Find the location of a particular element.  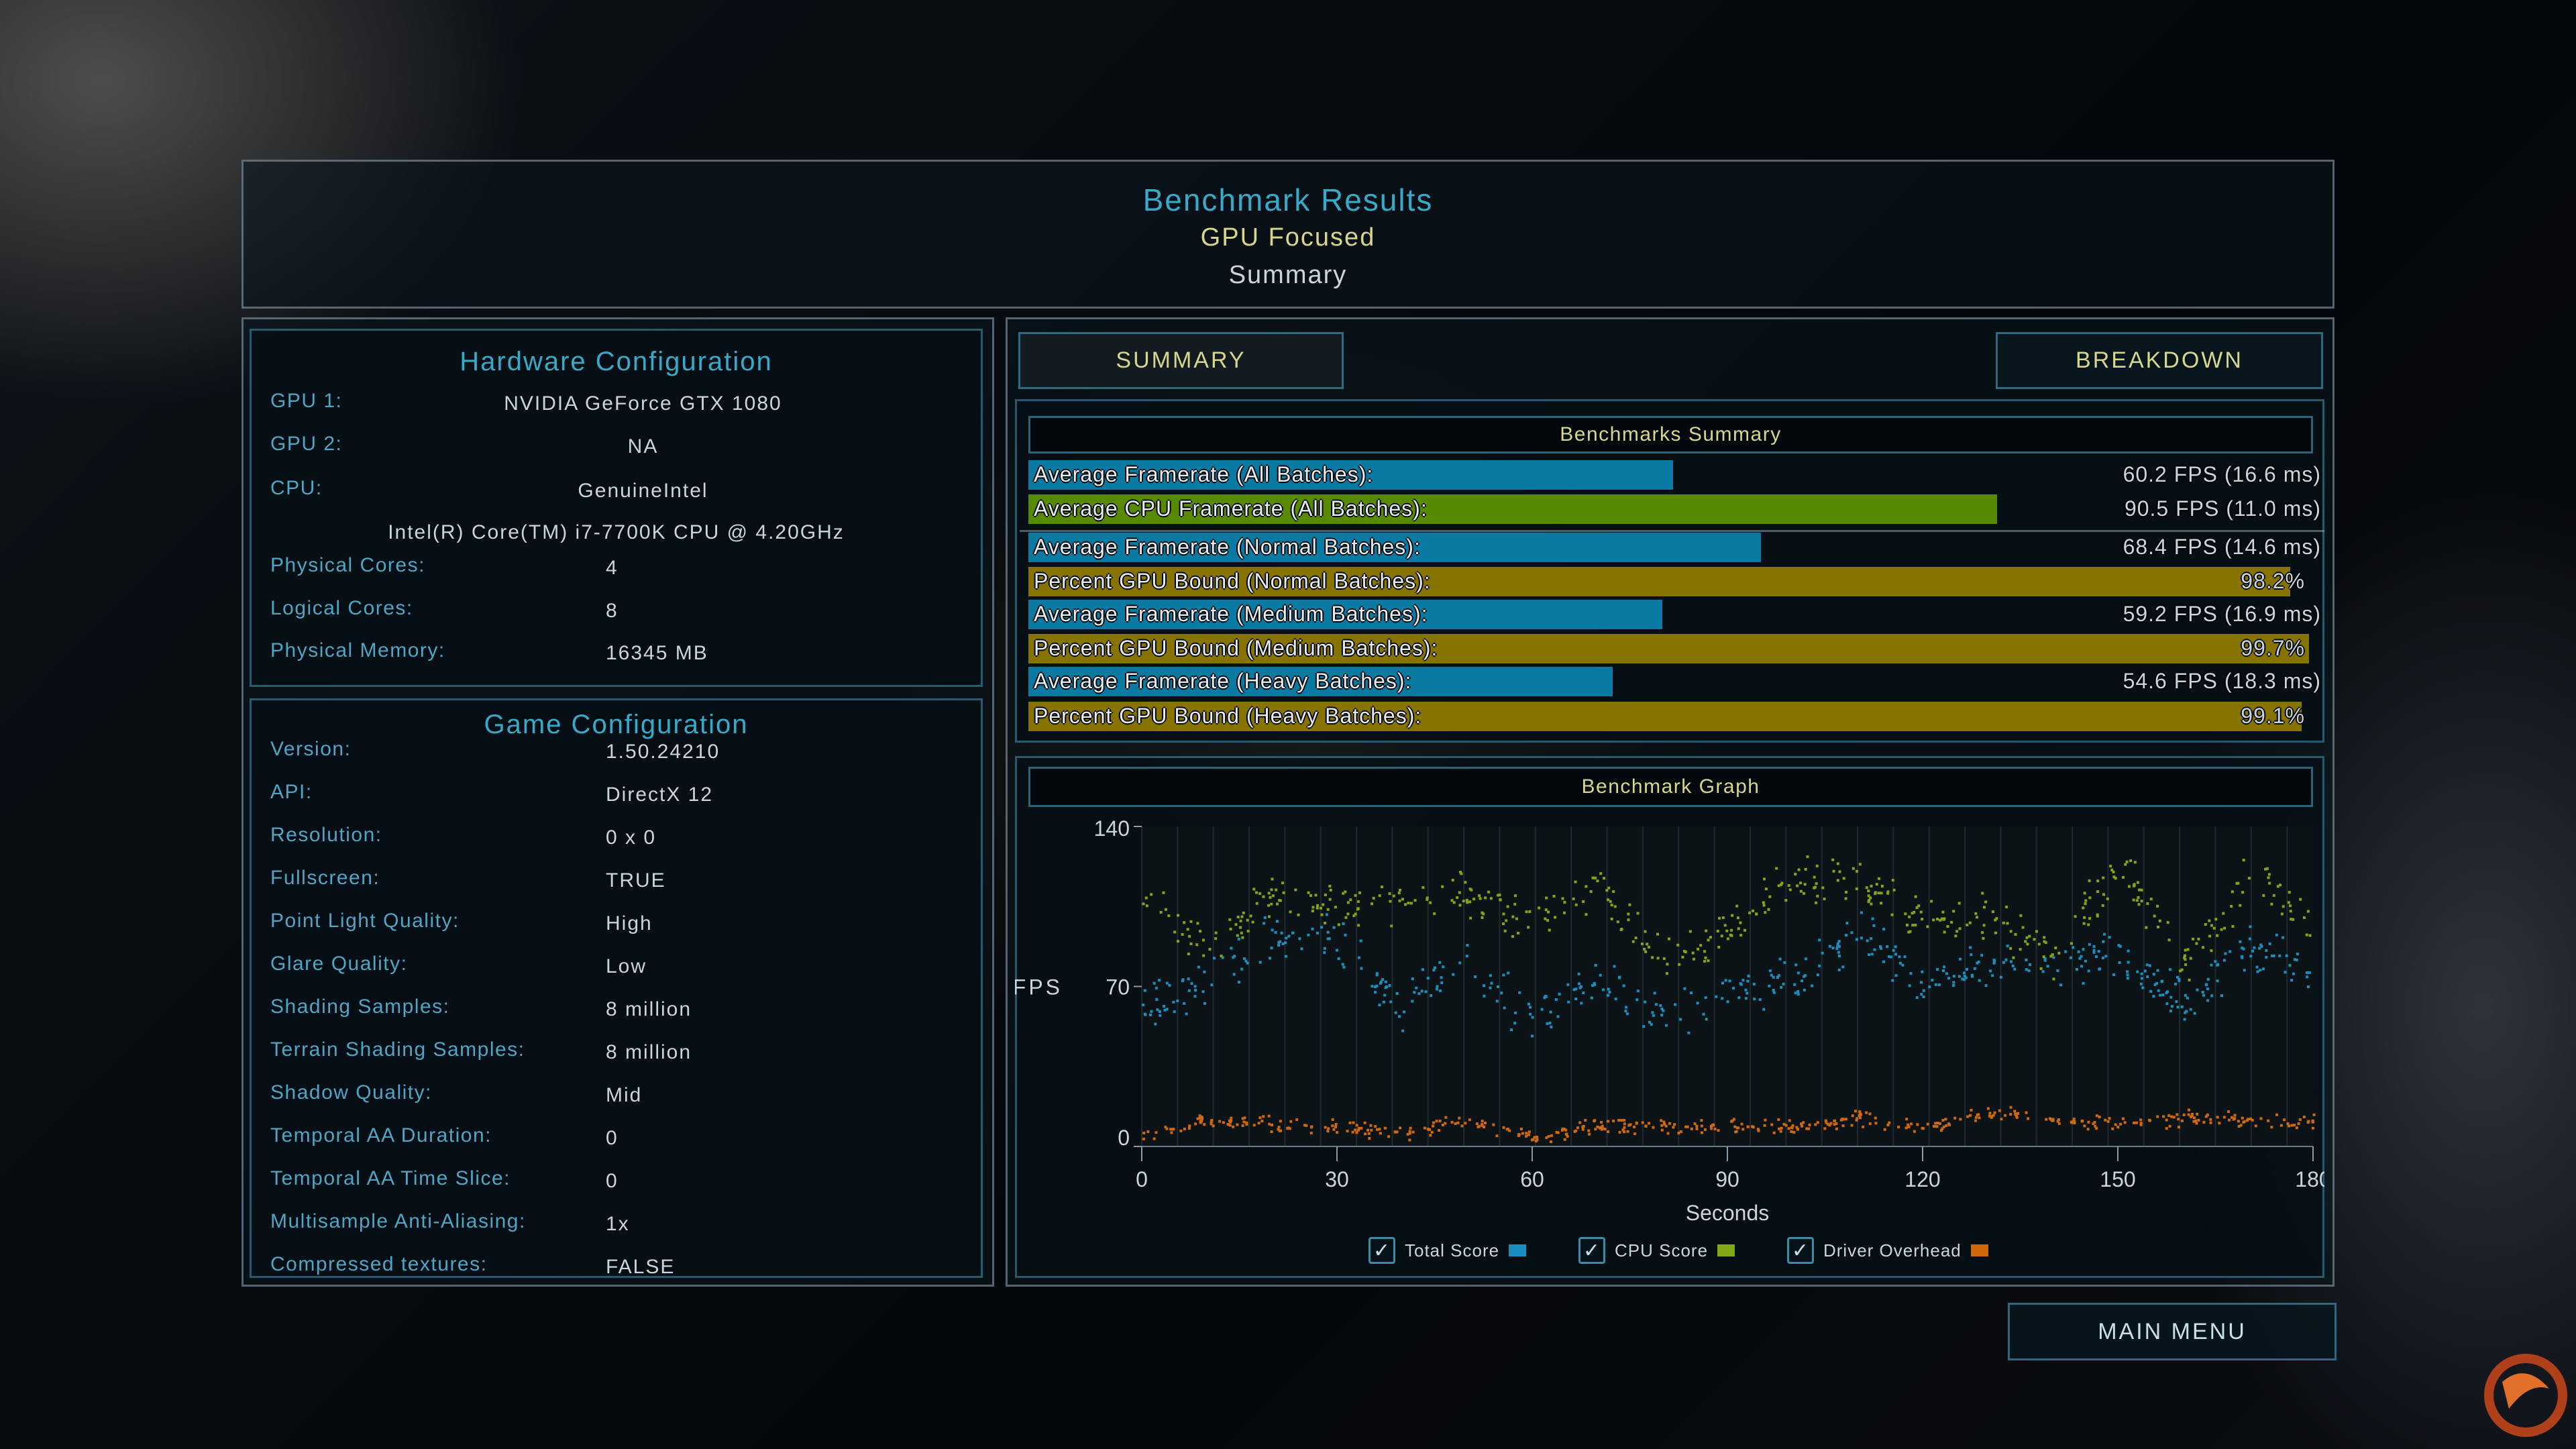

main-menu-button: MAIN MENU is located at coordinates (2172, 1331).